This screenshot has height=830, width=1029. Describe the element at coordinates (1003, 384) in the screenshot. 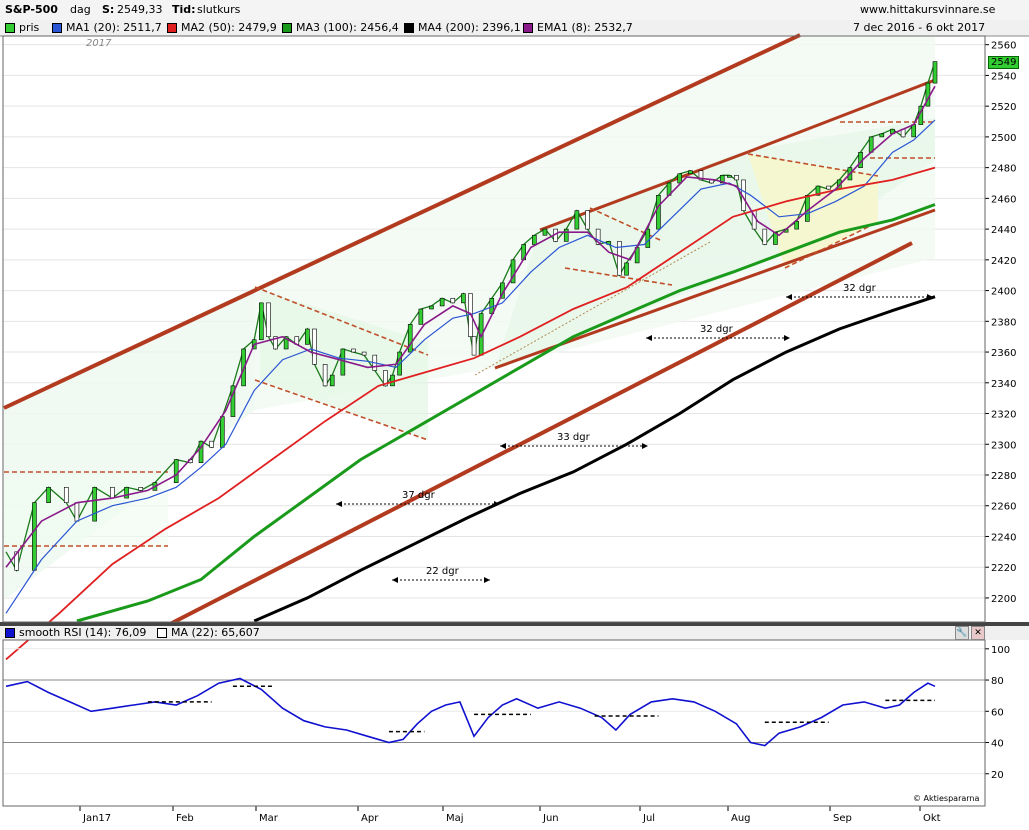

I see `y-tick-label: 2340` at that location.